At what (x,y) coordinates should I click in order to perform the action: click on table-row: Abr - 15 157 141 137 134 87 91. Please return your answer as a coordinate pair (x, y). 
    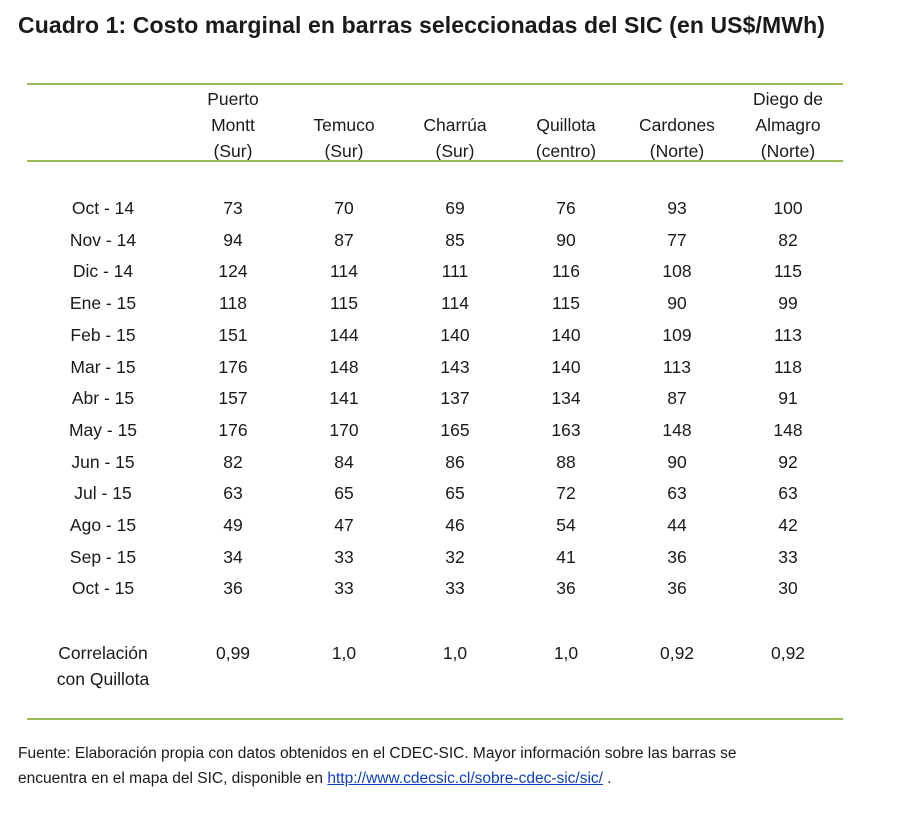
    Looking at the image, I should click on (450, 398).